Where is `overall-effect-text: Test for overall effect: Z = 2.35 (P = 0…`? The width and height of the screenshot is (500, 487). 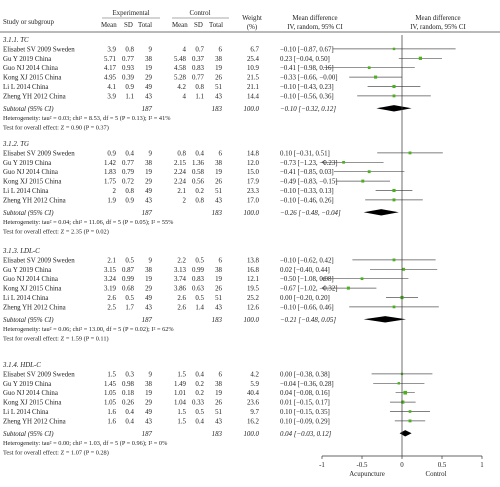
overall-effect-text: Test for overall effect: Z = 2.35 (P = 0… is located at coordinates (56, 232).